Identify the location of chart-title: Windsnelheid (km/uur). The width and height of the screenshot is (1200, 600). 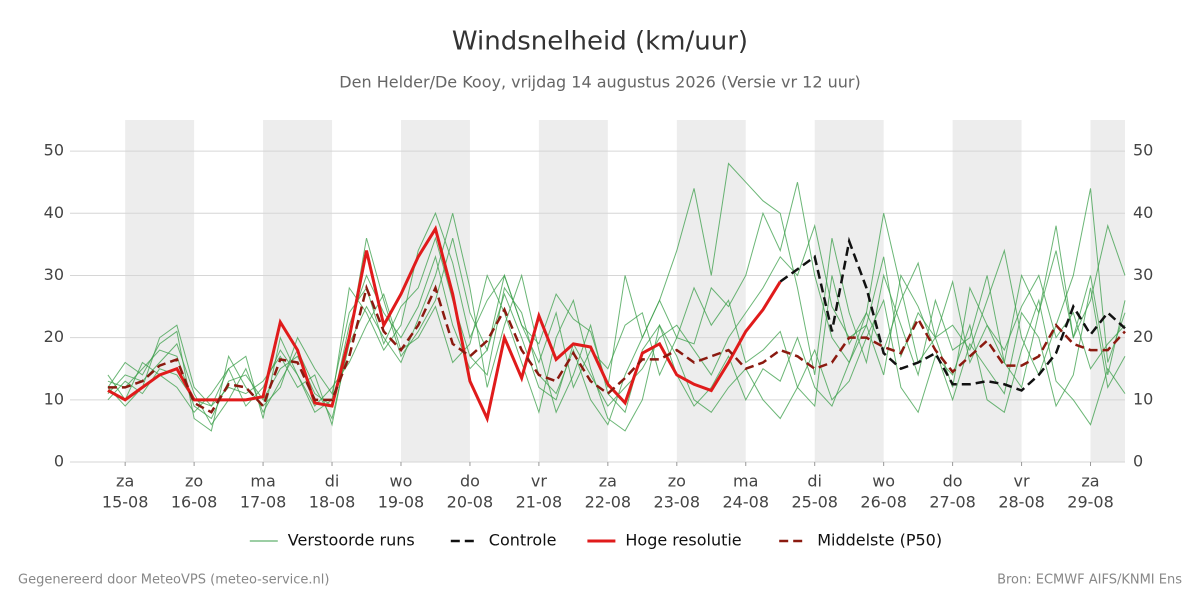
(600, 42).